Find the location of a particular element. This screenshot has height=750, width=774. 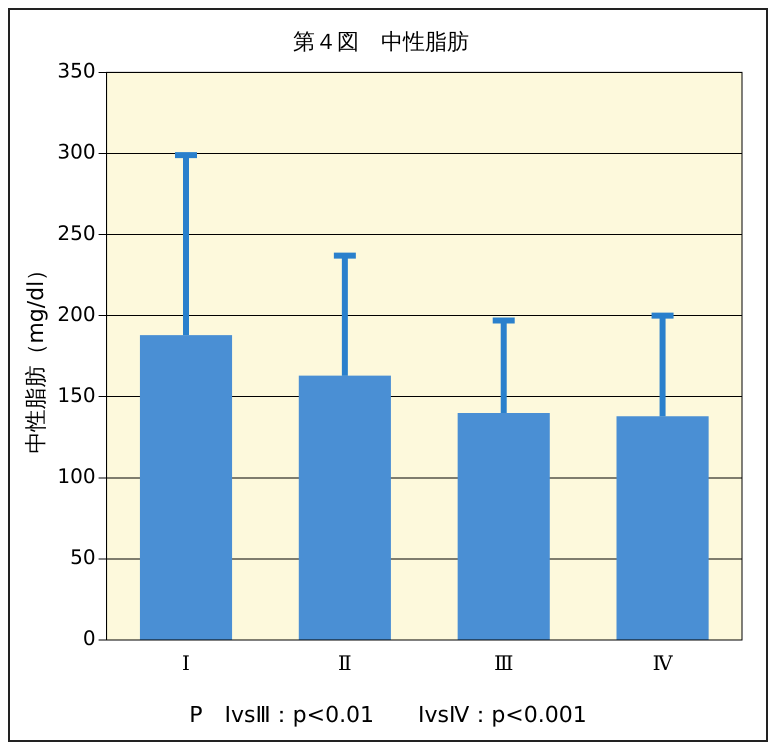

chart-title: 第４図 中性脂肪 is located at coordinates (381, 42).